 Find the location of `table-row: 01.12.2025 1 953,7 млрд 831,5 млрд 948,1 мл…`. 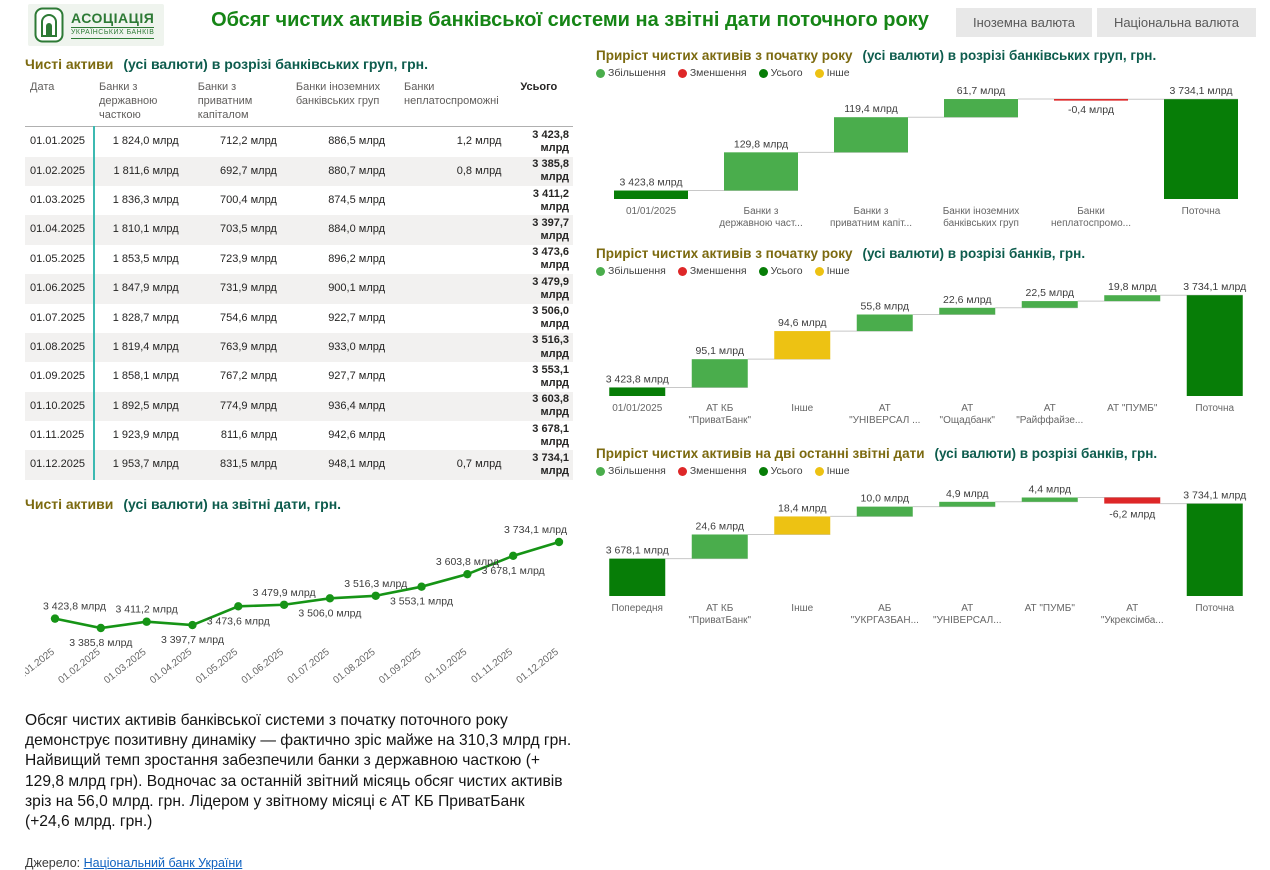

table-row: 01.12.2025 1 953,7 млрд 831,5 млрд 948,1 мл… is located at coordinates (299, 465).